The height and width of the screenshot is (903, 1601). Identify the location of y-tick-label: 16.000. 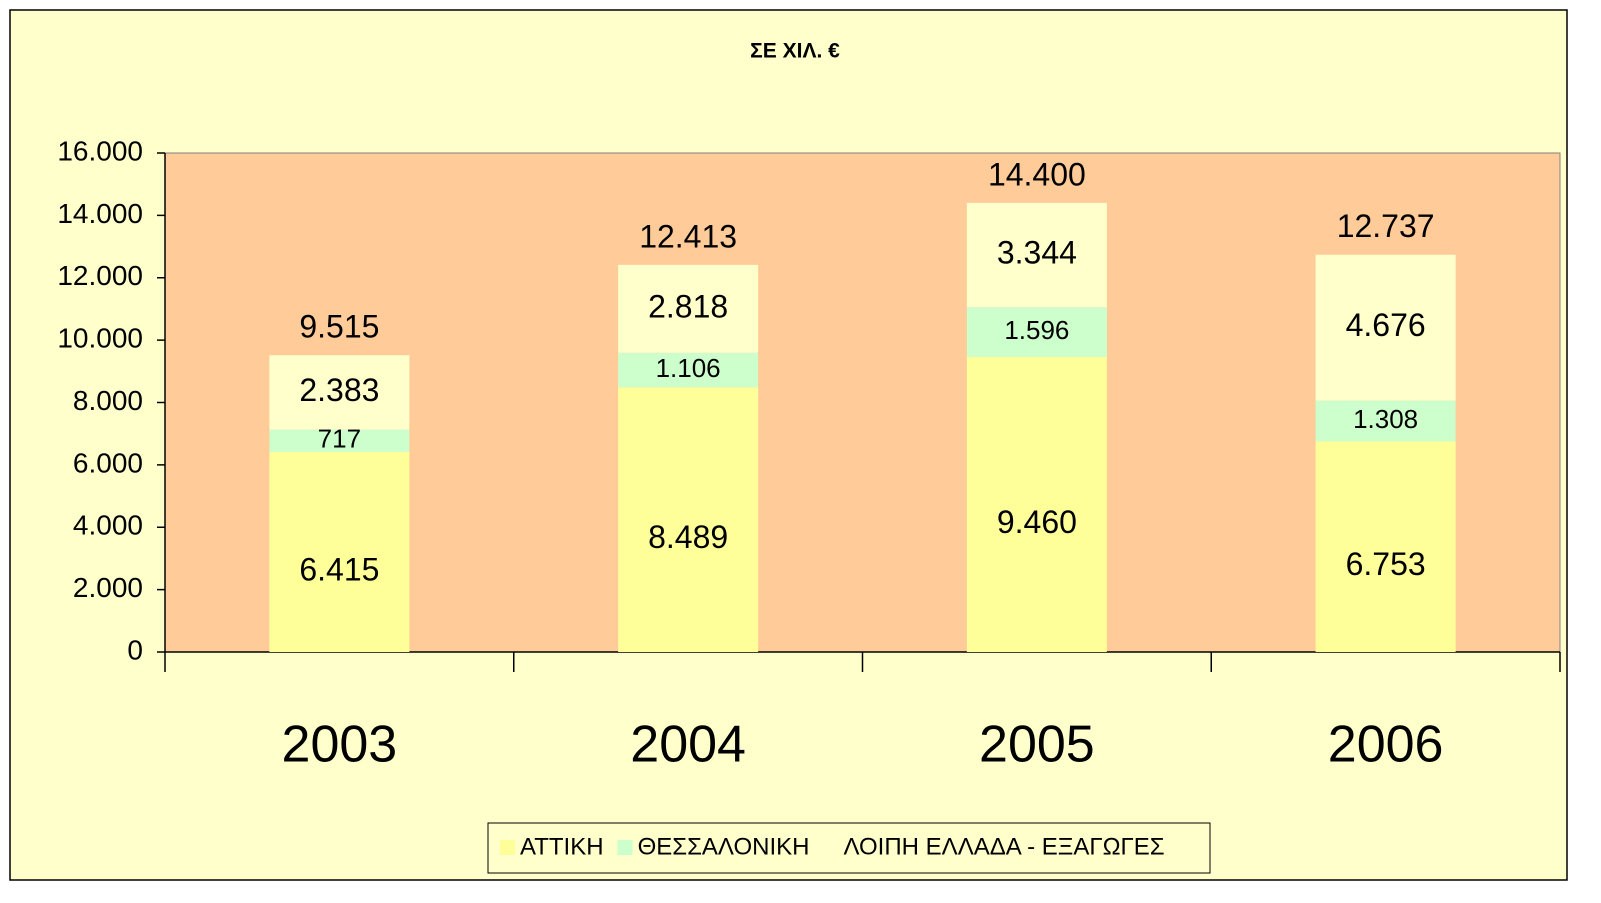
(100, 150).